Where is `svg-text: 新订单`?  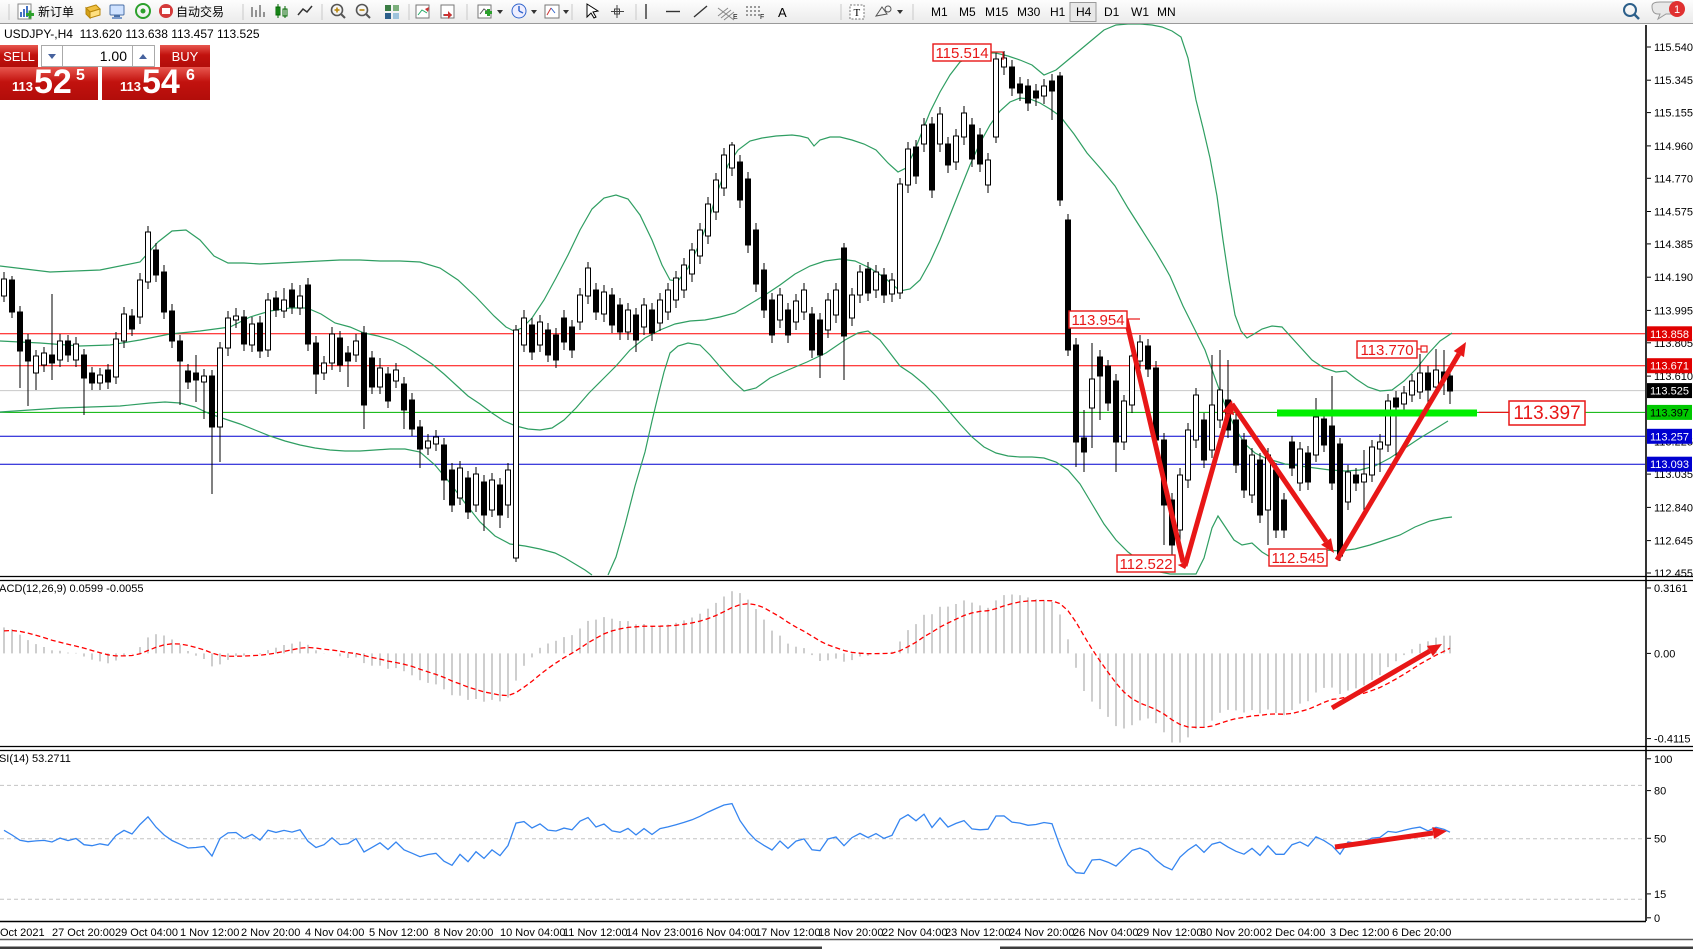 svg-text: 新订单 is located at coordinates (56, 11).